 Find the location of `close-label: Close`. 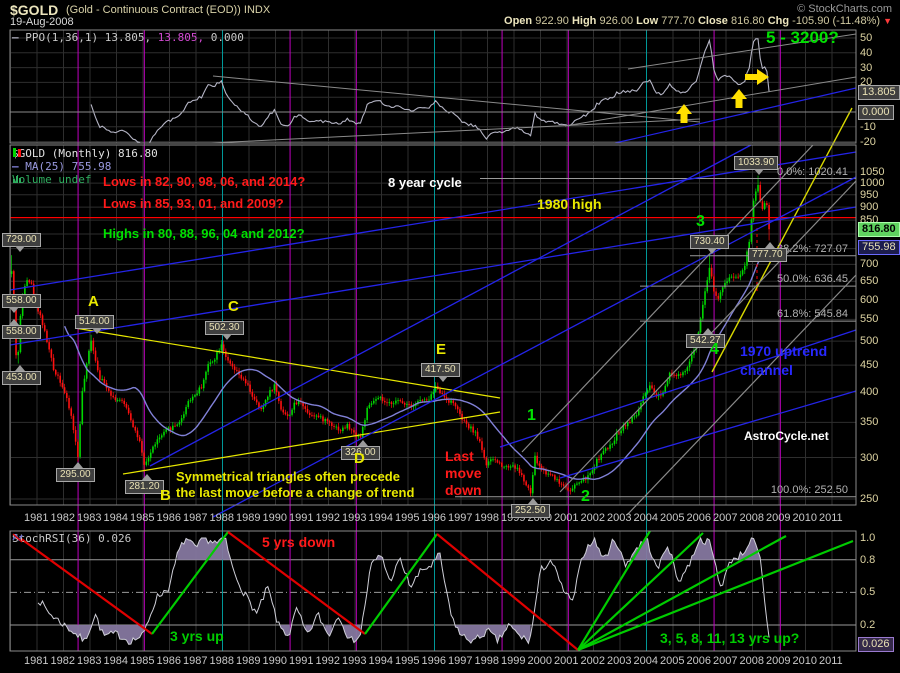

close-label: Close is located at coordinates (712, 21).